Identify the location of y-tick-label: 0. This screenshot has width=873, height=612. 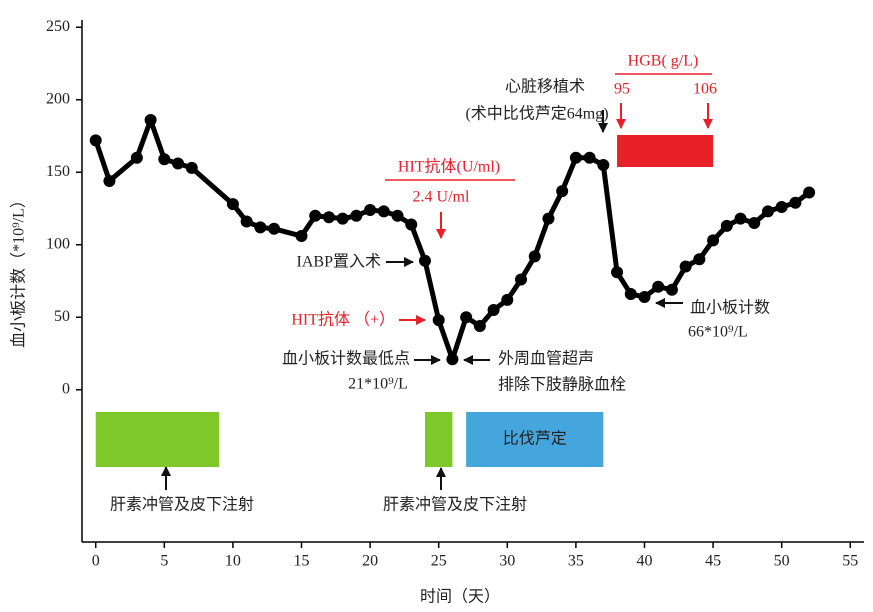
(66, 388).